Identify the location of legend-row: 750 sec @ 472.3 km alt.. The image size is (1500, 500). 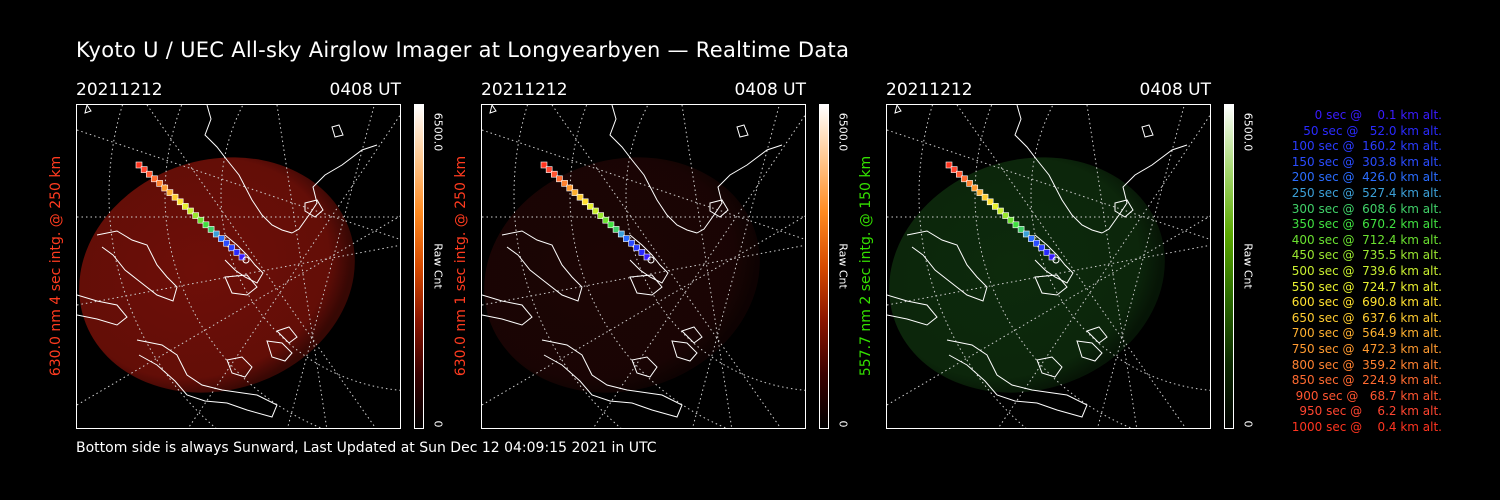
(1364, 348).